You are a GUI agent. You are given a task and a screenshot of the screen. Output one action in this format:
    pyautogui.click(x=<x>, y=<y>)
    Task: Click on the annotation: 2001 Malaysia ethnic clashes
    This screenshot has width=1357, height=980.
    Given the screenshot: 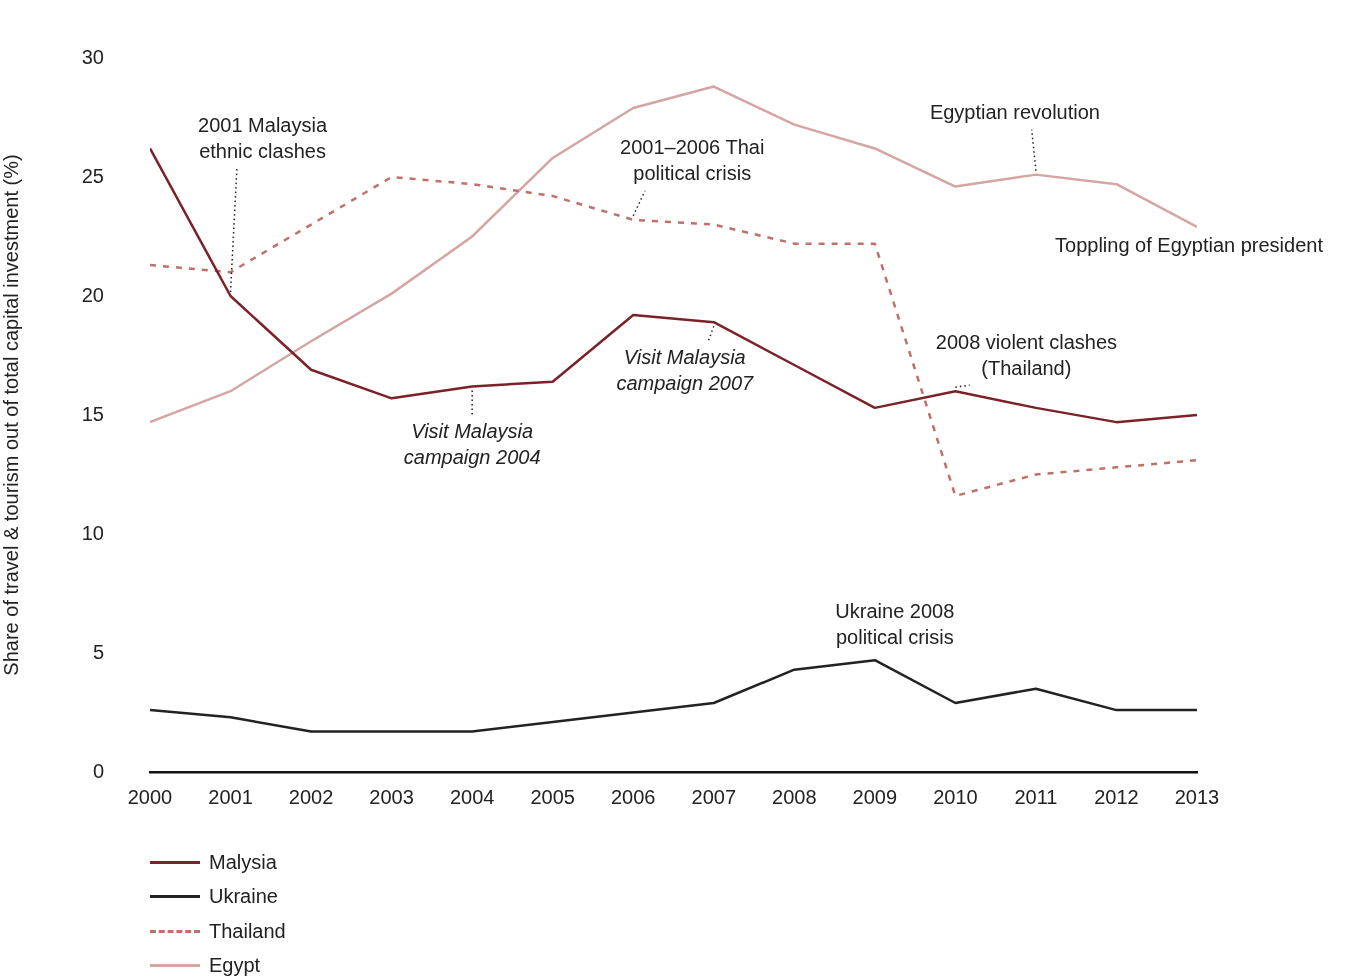 What is the action you would take?
    pyautogui.click(x=263, y=137)
    